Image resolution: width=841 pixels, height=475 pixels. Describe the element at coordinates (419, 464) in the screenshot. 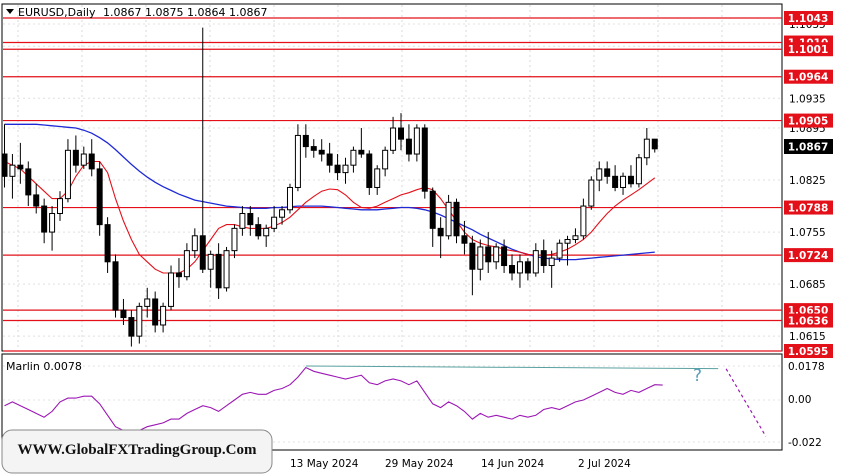

I see `date-label-29may: 29 May 2024` at that location.